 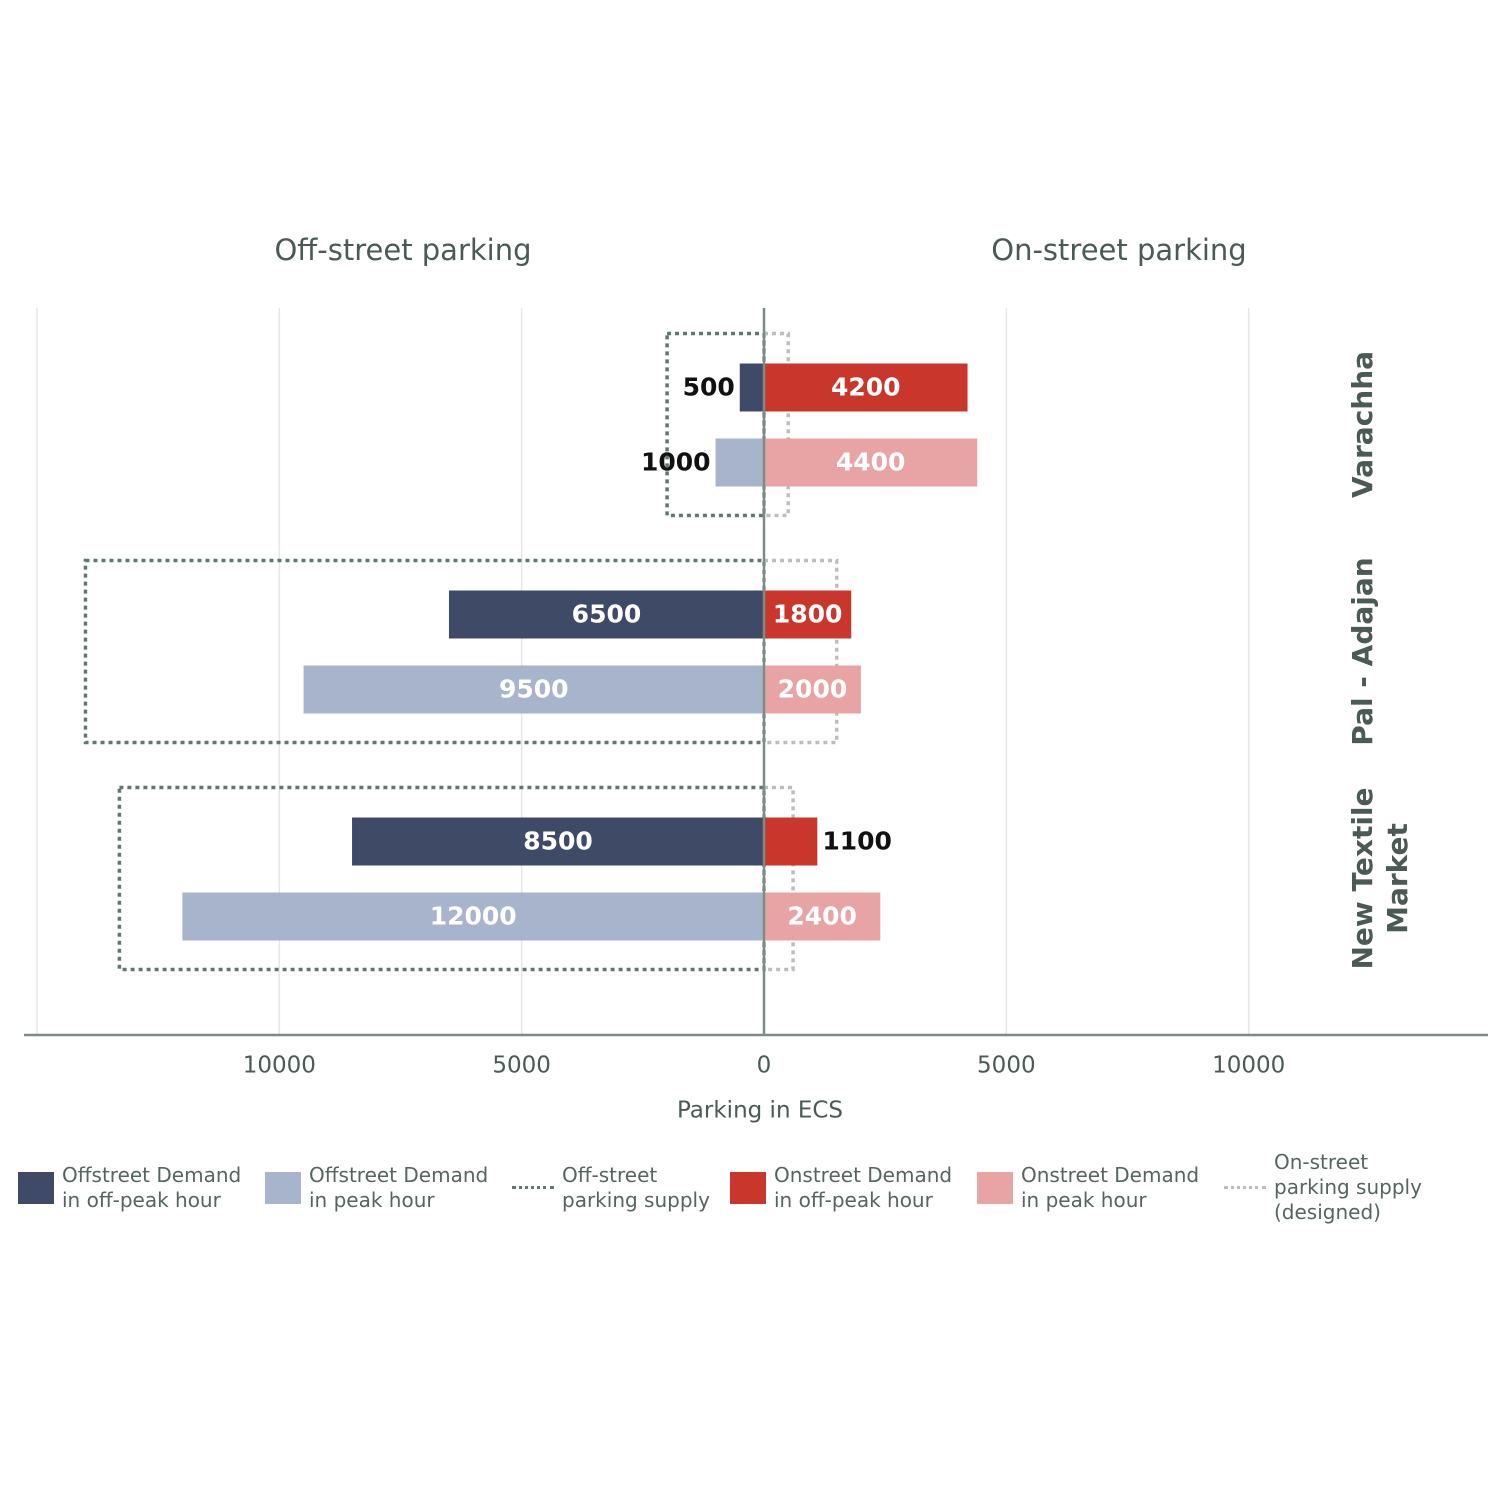 I want to click on legend-item: Offstreet Demand in off-peak hour, so click(x=132, y=1188).